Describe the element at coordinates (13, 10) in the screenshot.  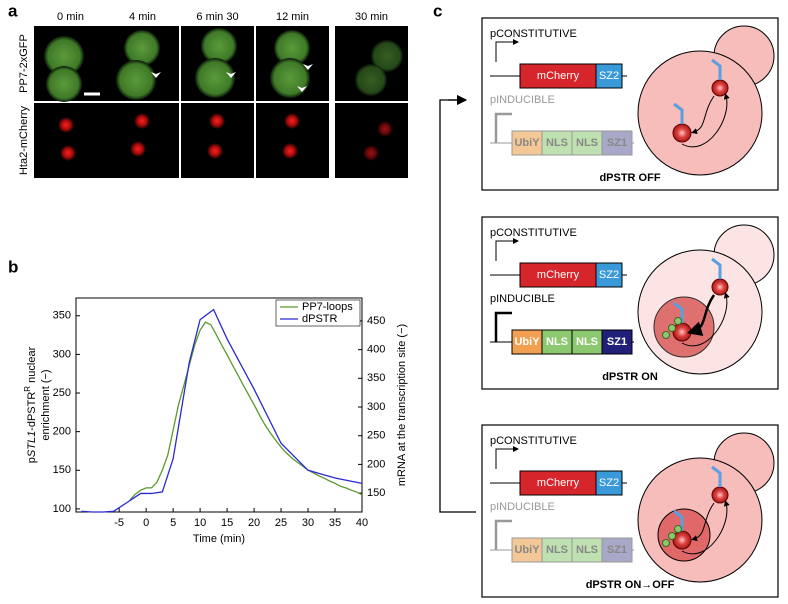
I see `panel-label: a` at that location.